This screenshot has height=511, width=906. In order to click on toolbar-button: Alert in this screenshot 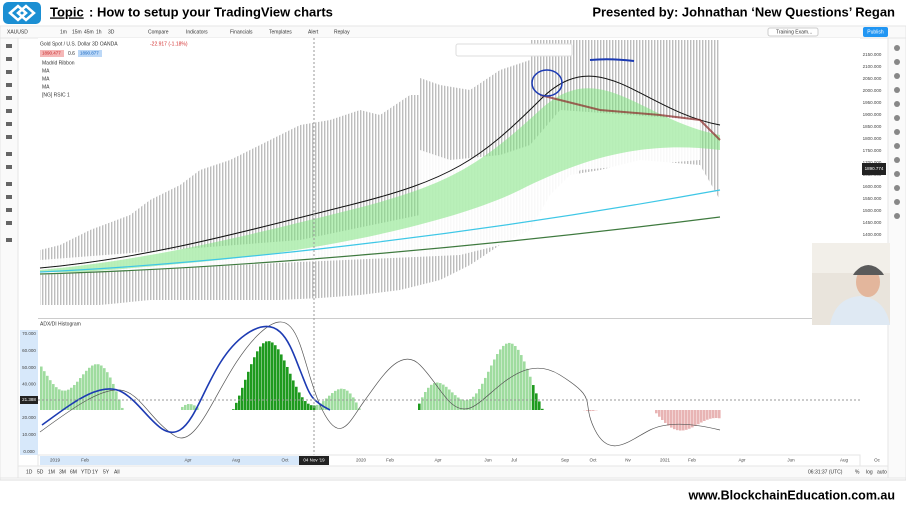, I will do `click(313, 32)`.